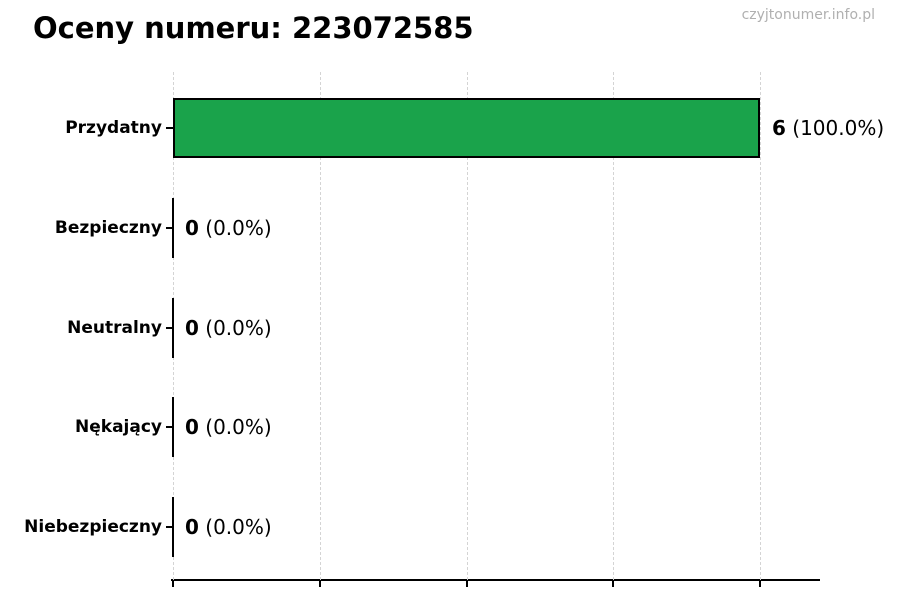 This screenshot has width=900, height=600. Describe the element at coordinates (114, 328) in the screenshot. I see `category-label: Neutralny` at that location.